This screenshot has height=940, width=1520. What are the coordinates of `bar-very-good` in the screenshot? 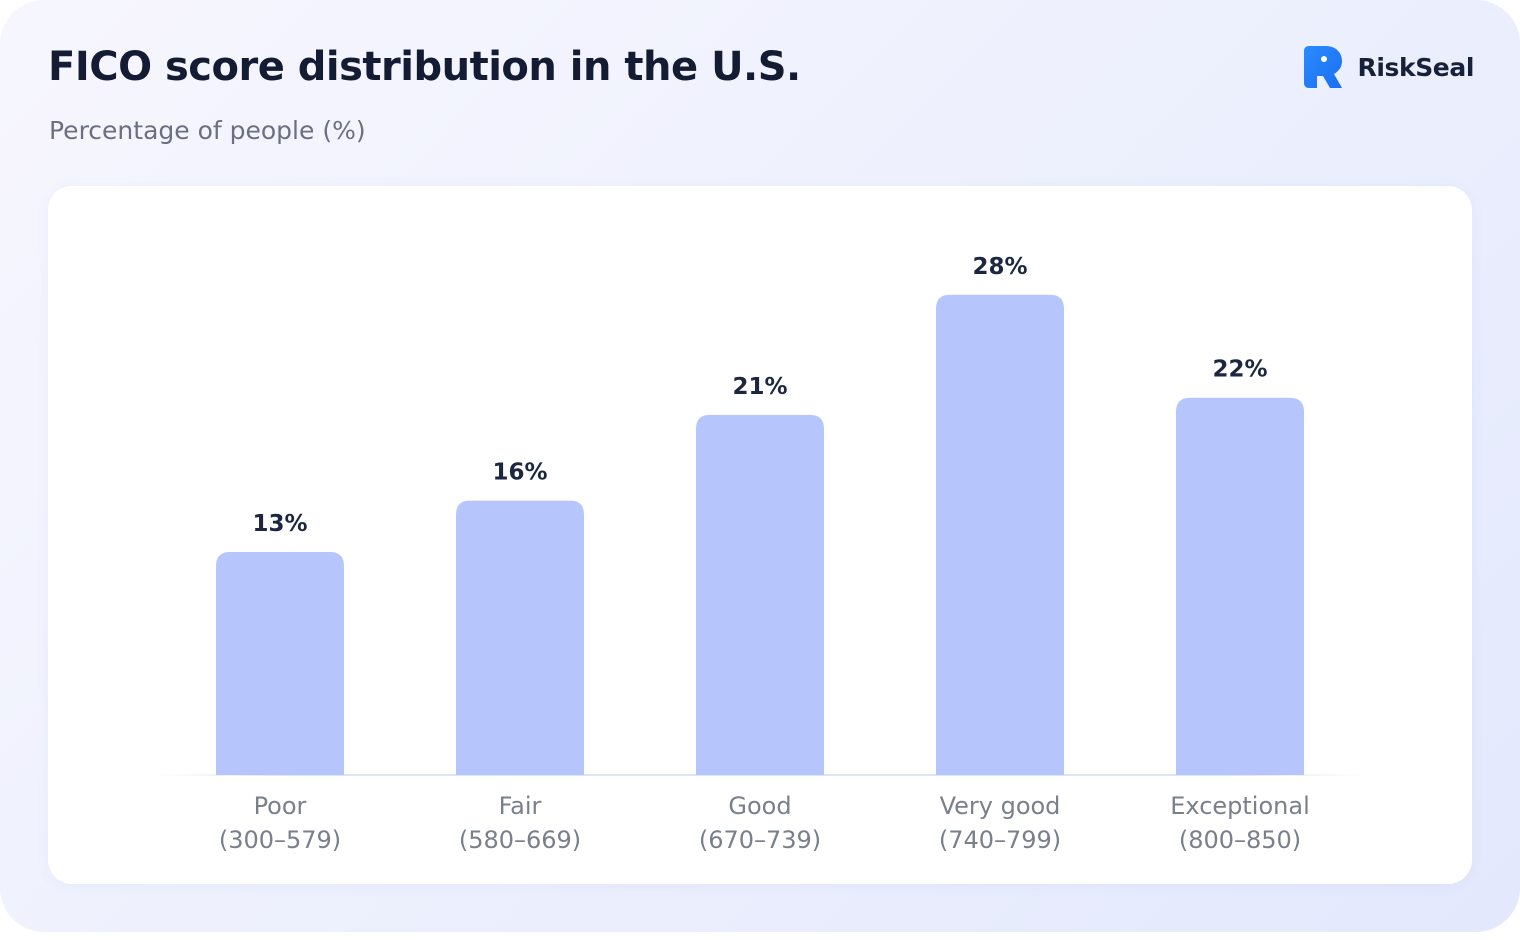 It's located at (1000, 534).